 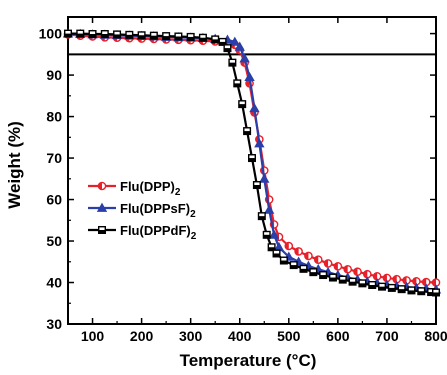 What do you see at coordinates (158, 210) in the screenshot?
I see `legend-label: Flu(DPPsF)2` at bounding box center [158, 210].